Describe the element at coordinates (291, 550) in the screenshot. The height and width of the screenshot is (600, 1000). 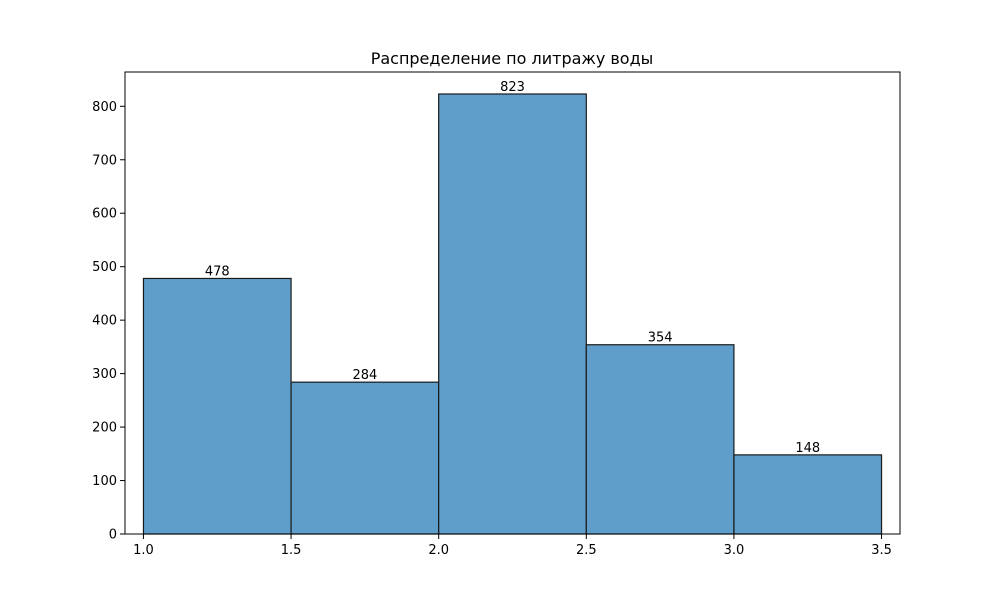
I see `x-tick-label-1: 1.5` at that location.